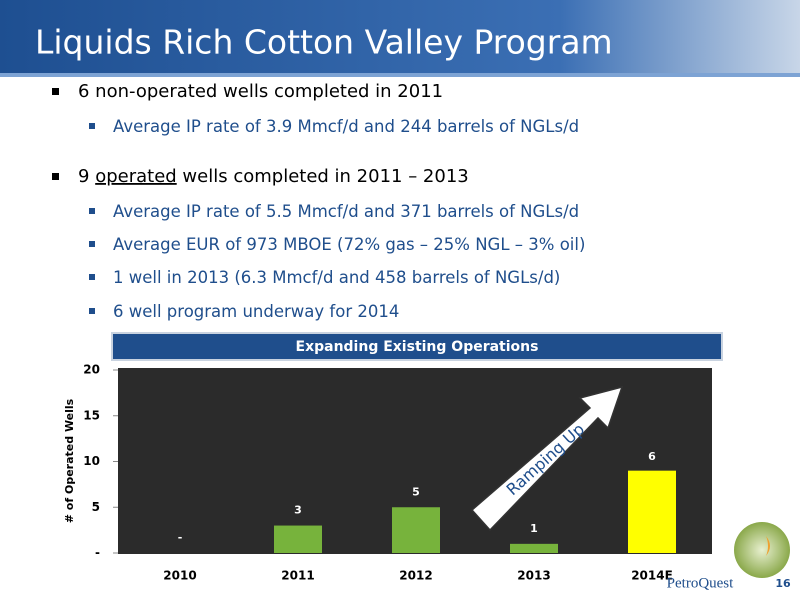  I want to click on chart-title: Expanding Existing Operations, so click(417, 347).